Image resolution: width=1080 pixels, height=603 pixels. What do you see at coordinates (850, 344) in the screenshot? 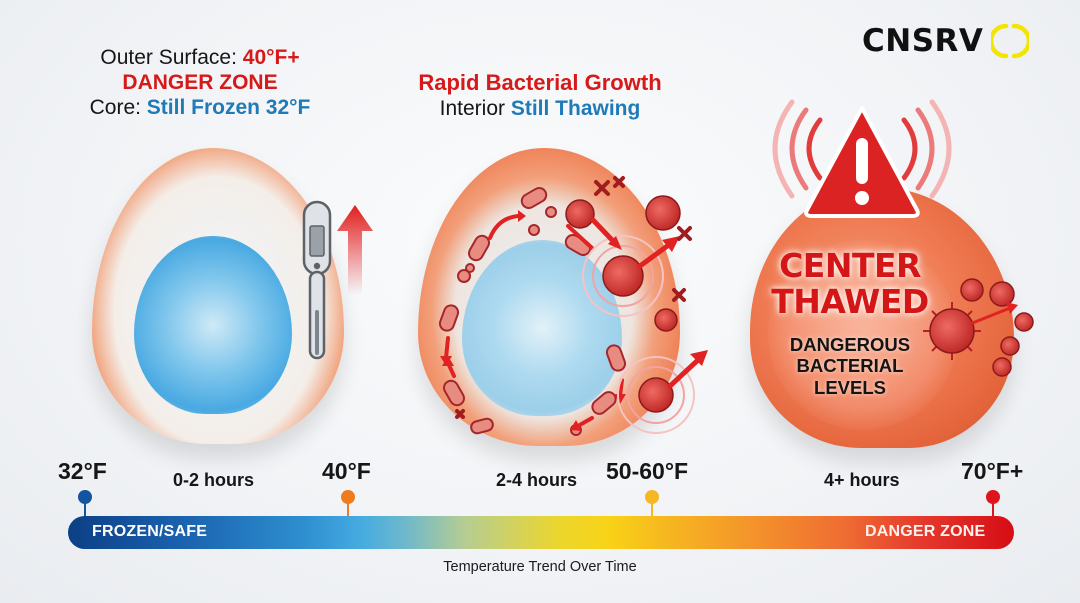
I see `sub-line-1: DANGEROUS` at bounding box center [850, 344].